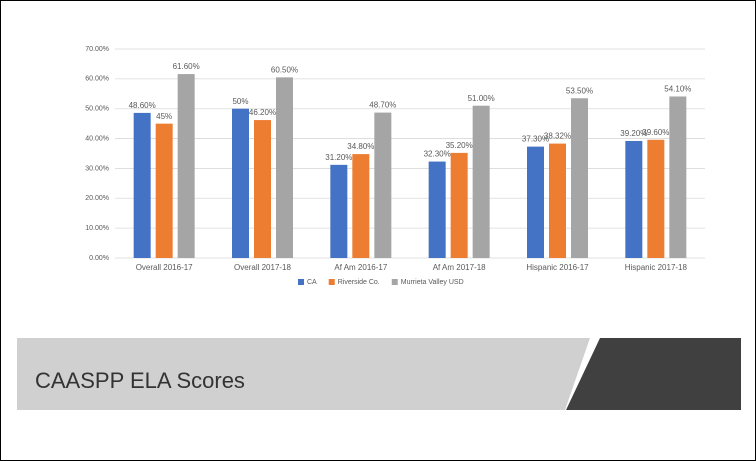 The width and height of the screenshot is (756, 461). I want to click on data-label: 39.60%, so click(655, 132).